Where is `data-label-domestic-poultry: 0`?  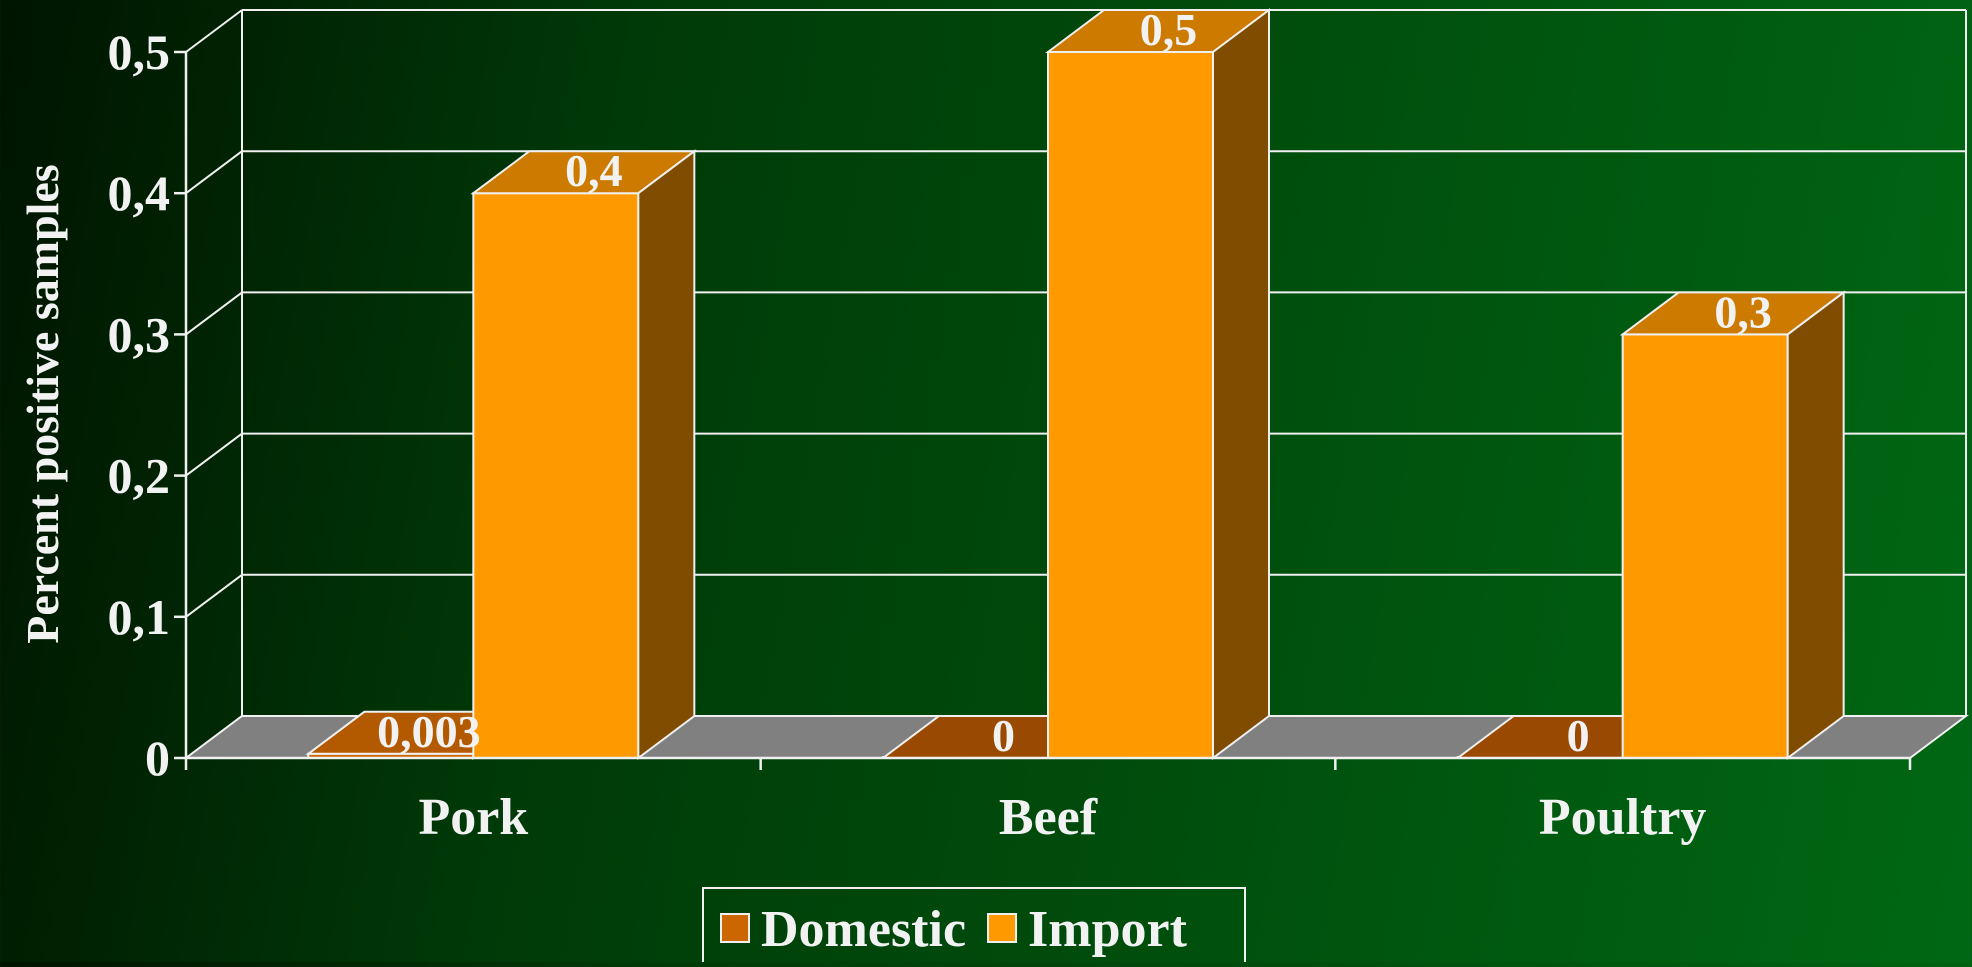 data-label-domestic-poultry: 0 is located at coordinates (1578, 735).